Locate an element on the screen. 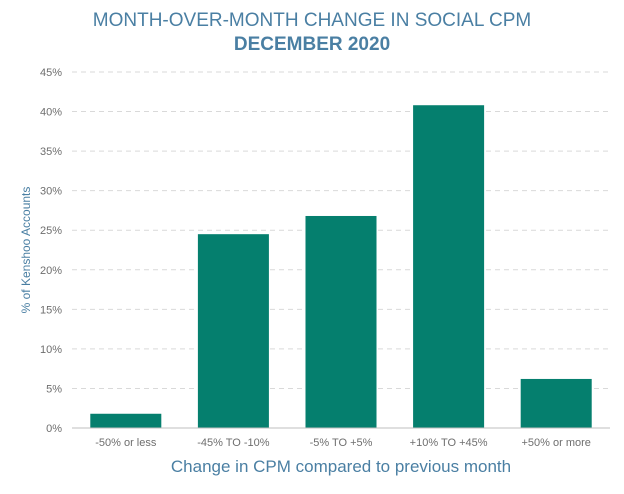 The height and width of the screenshot is (494, 624). x-tick-label: -50% or less is located at coordinates (126, 443).